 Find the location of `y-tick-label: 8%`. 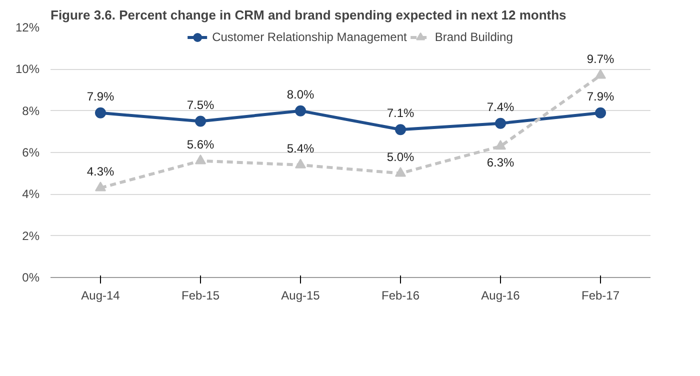

y-tick-label: 8% is located at coordinates (31, 111).